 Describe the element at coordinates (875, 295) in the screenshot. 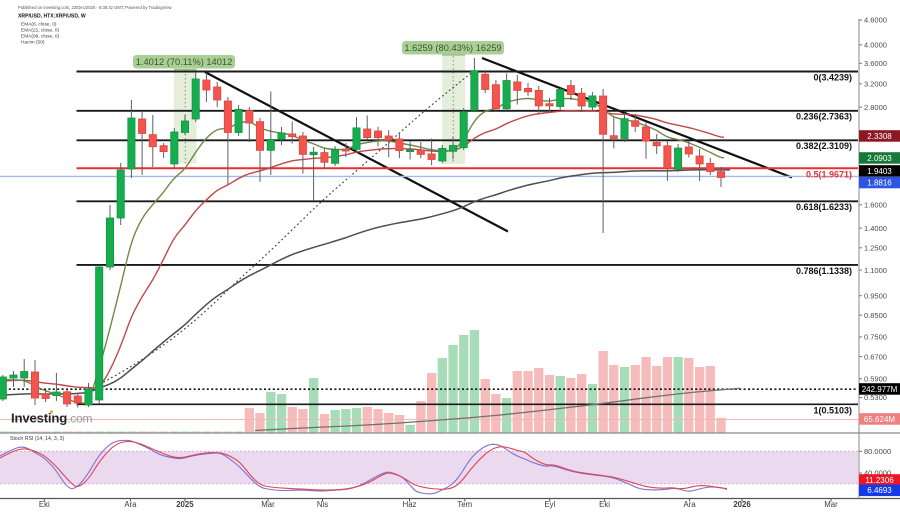

I see `svg-text: 0.9500` at that location.